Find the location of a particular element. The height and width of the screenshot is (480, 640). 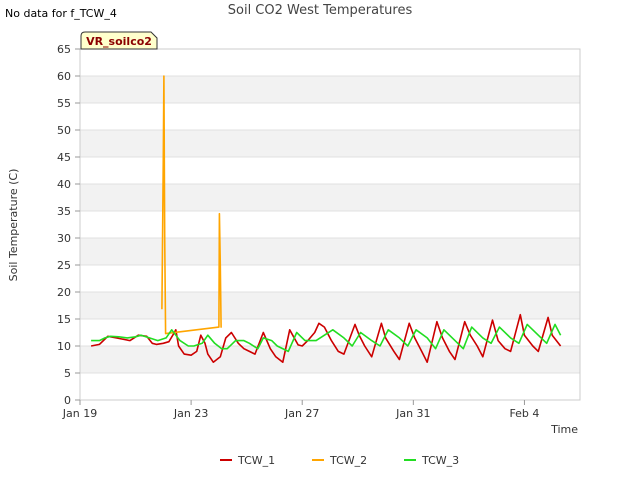

y-tick-label: 20 is located at coordinates (64, 292).